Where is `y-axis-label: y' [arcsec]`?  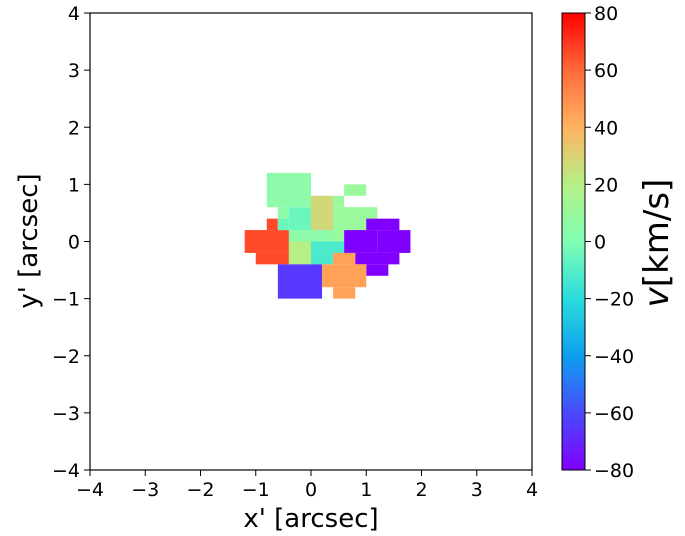
y-axis-label: y' [arcsec] is located at coordinates (29, 240).